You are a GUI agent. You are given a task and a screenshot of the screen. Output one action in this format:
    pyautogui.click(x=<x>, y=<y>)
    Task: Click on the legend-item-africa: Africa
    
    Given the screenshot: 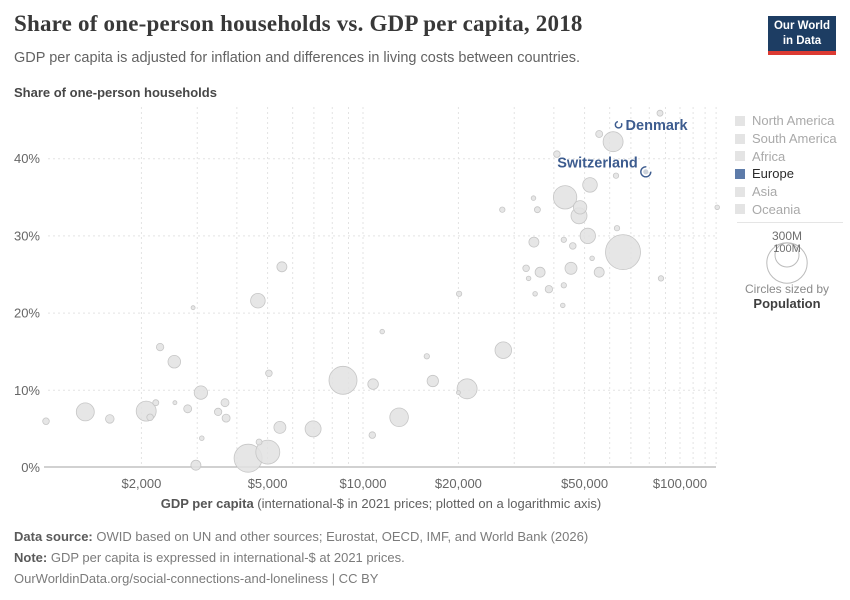 What is the action you would take?
    pyautogui.click(x=786, y=156)
    